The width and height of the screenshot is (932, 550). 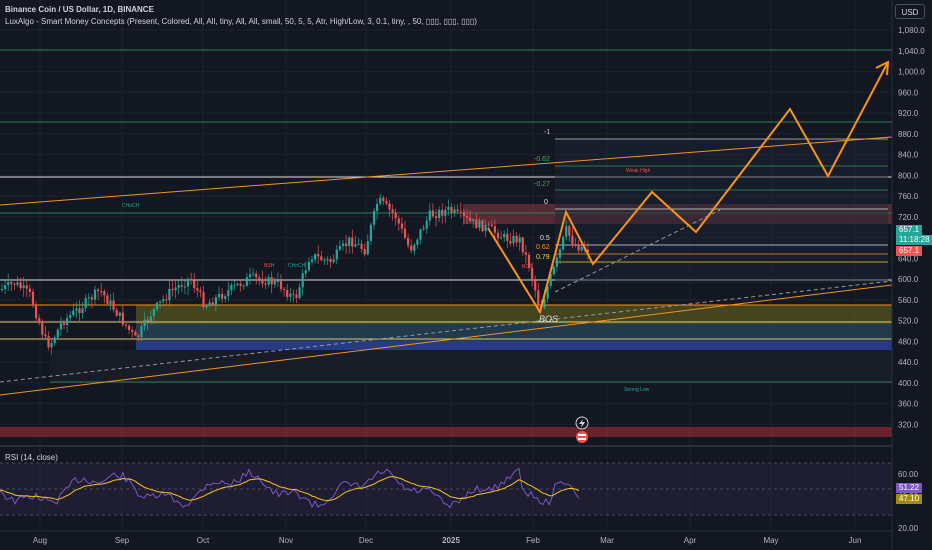 What do you see at coordinates (290, 488) in the screenshot?
I see `rsi-line` at bounding box center [290, 488].